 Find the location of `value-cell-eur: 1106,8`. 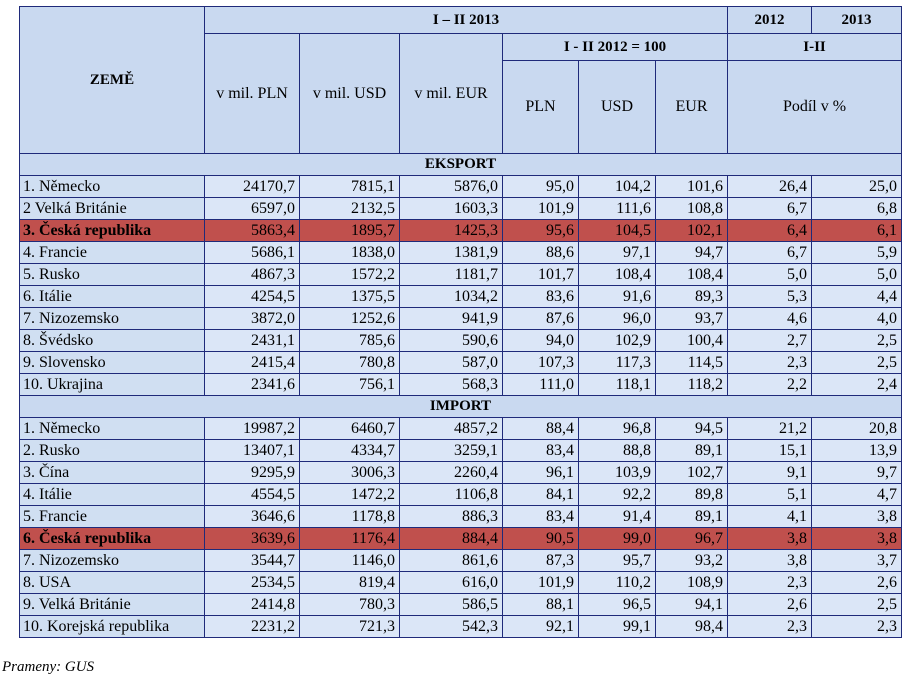

value-cell-eur: 1106,8 is located at coordinates (451, 494).